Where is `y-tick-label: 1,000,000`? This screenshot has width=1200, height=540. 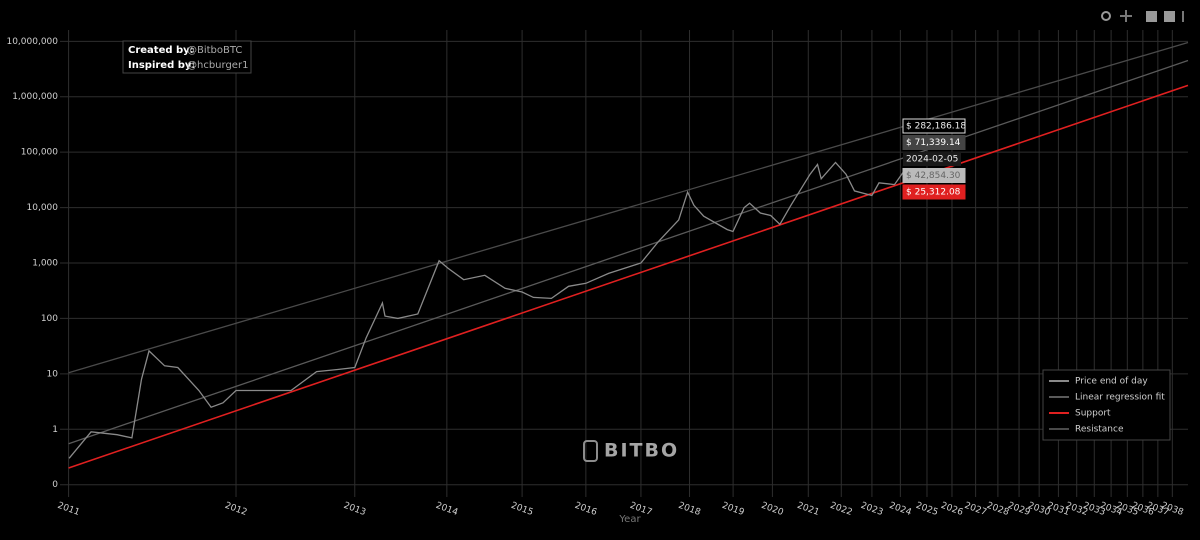 y-tick-label: 1,000,000 is located at coordinates (35, 97).